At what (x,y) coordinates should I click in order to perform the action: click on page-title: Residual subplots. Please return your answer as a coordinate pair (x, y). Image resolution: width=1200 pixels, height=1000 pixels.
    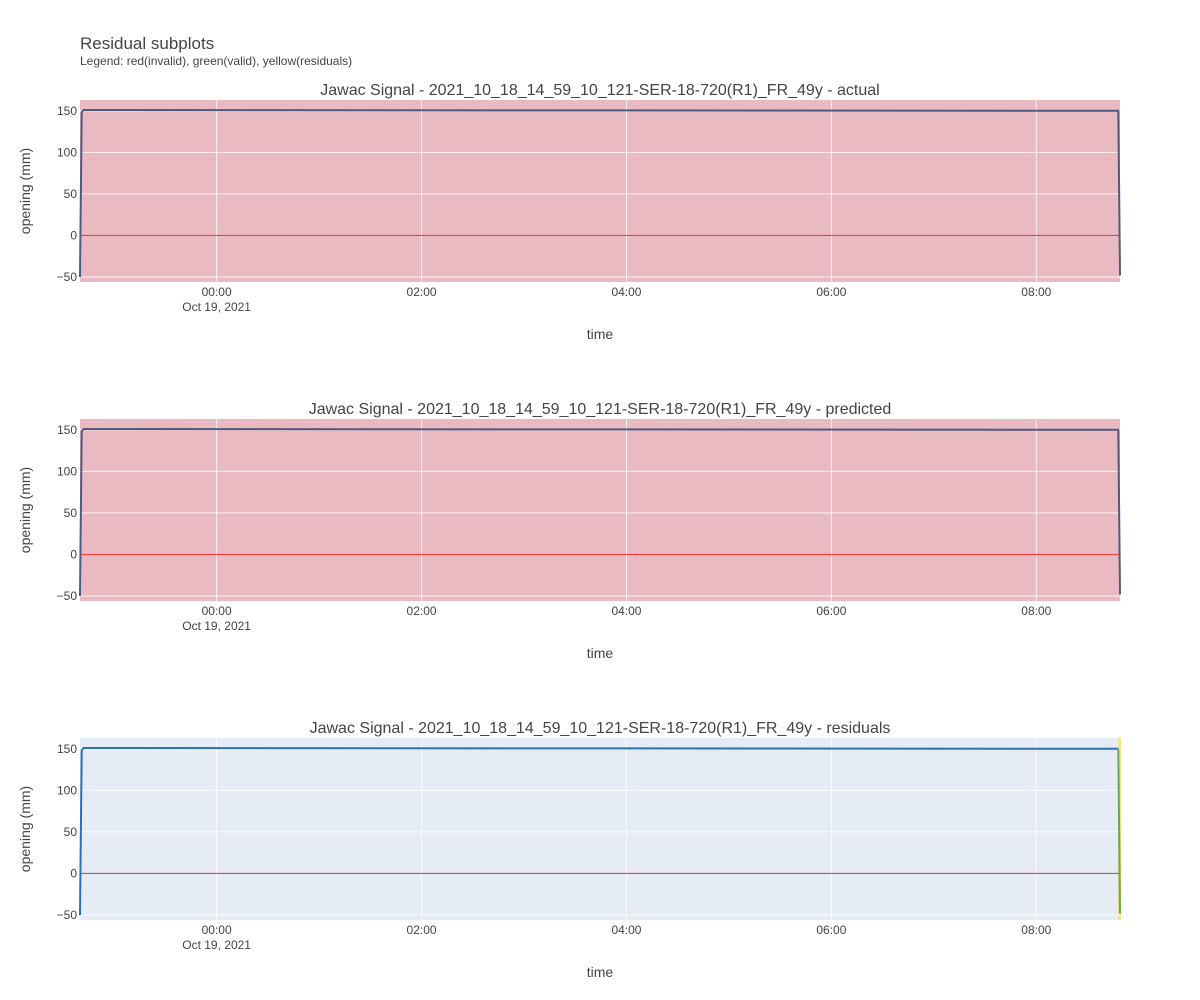
    Looking at the image, I should click on (147, 43).